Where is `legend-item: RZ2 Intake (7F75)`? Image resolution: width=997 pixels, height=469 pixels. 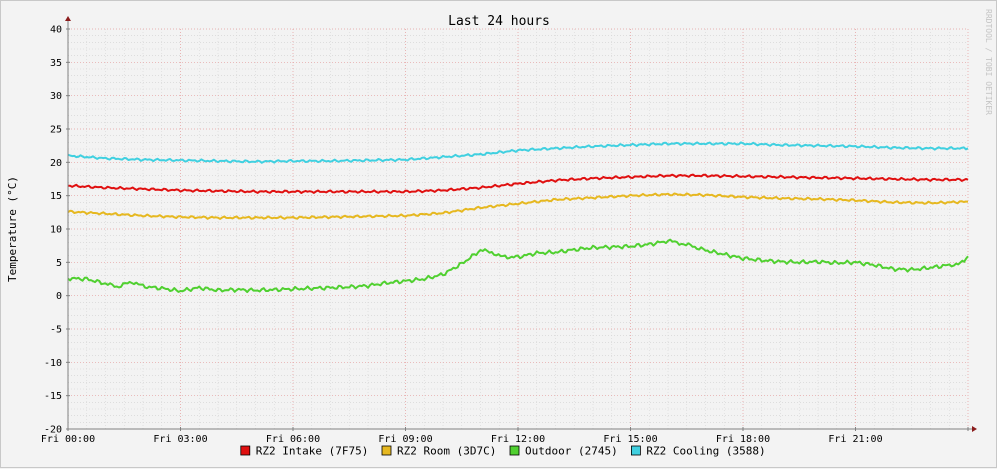
legend-item: RZ2 Intake (7F75) is located at coordinates (304, 451).